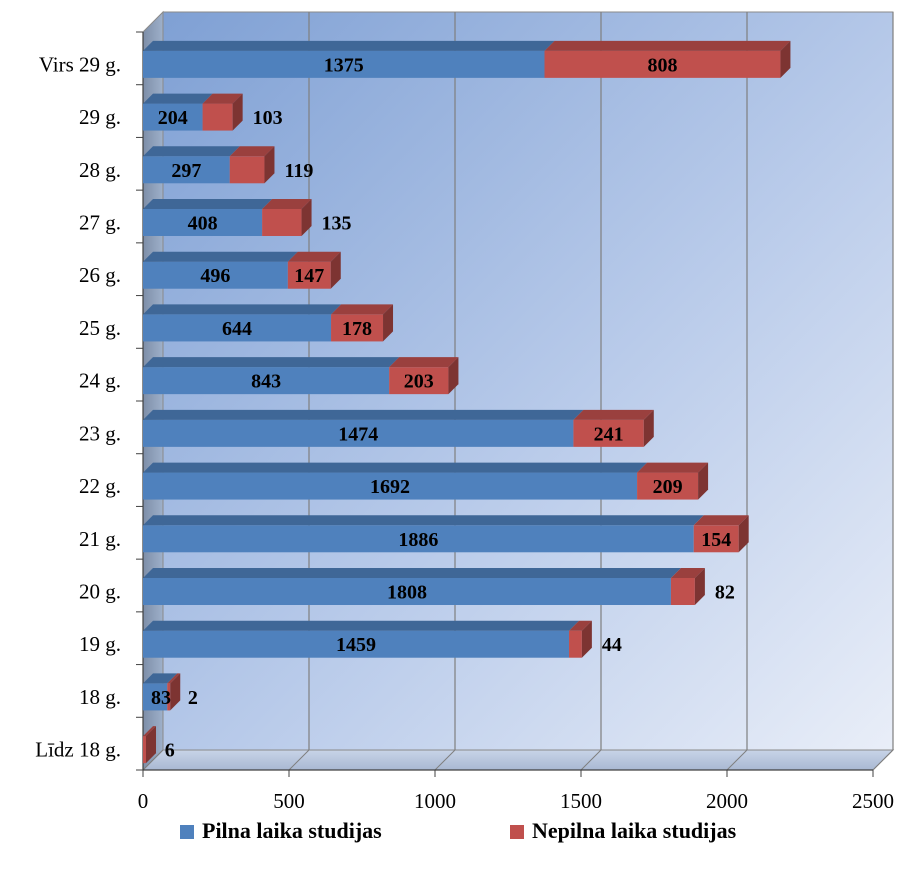 The image size is (904, 881). Describe the element at coordinates (612, 645) in the screenshot. I see `data-label-part-time: 44` at that location.